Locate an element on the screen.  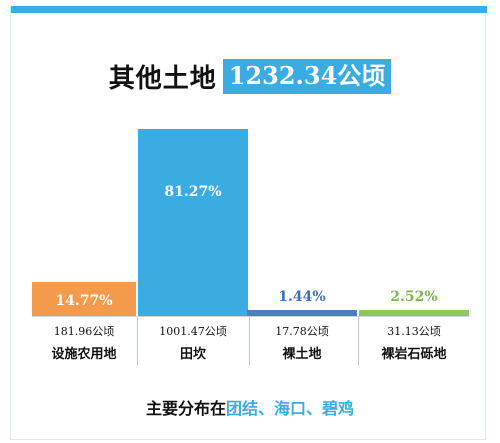
category-label-2: 田坎 is located at coordinates (193, 354).